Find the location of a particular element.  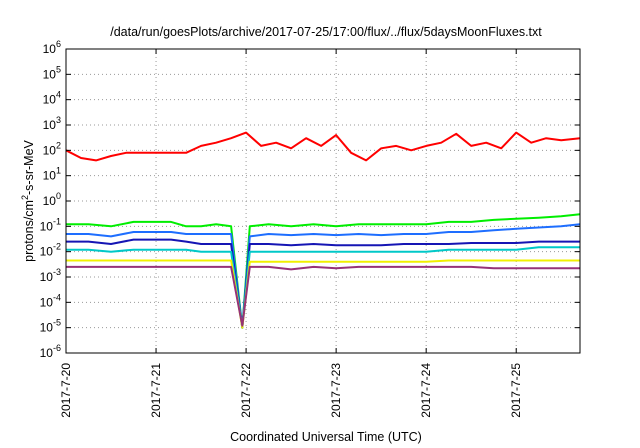

x-axis-label: Coordinated Universal Time (UTC) is located at coordinates (326, 437).